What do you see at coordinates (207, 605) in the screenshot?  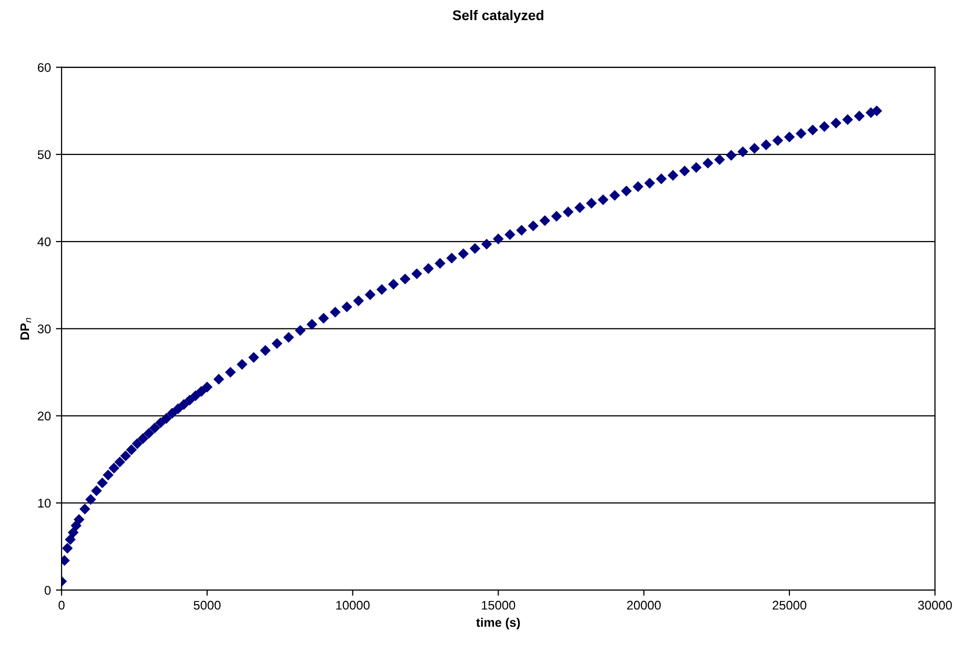 I see `x-tick-label: 5000` at bounding box center [207, 605].